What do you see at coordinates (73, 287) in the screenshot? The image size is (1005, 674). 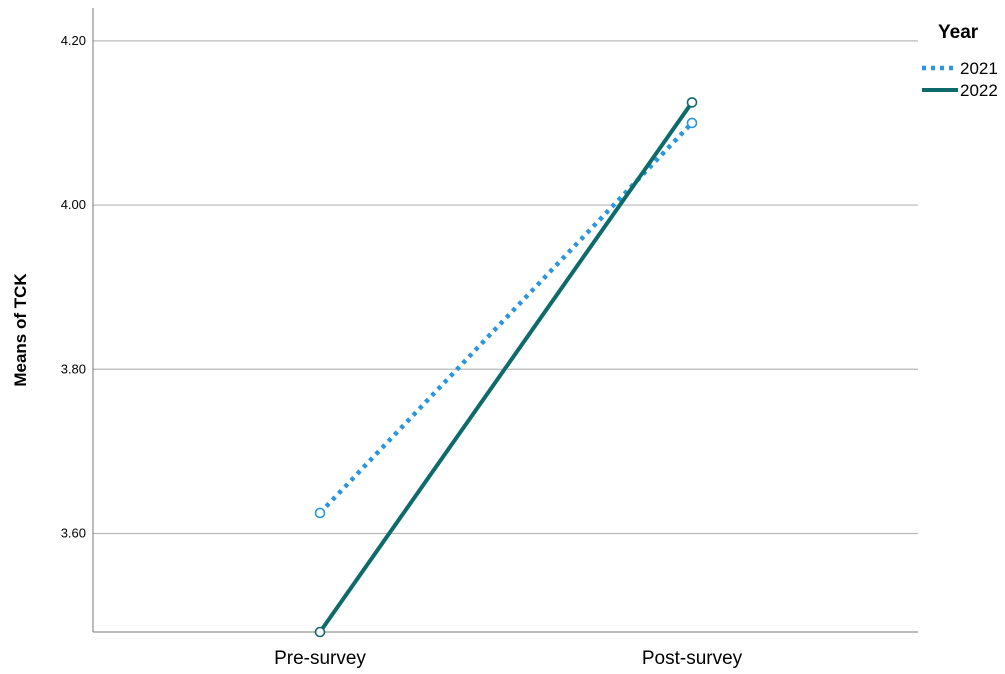 I see `y-tick-labels: 3.60 3.80 4.00 4.20` at bounding box center [73, 287].